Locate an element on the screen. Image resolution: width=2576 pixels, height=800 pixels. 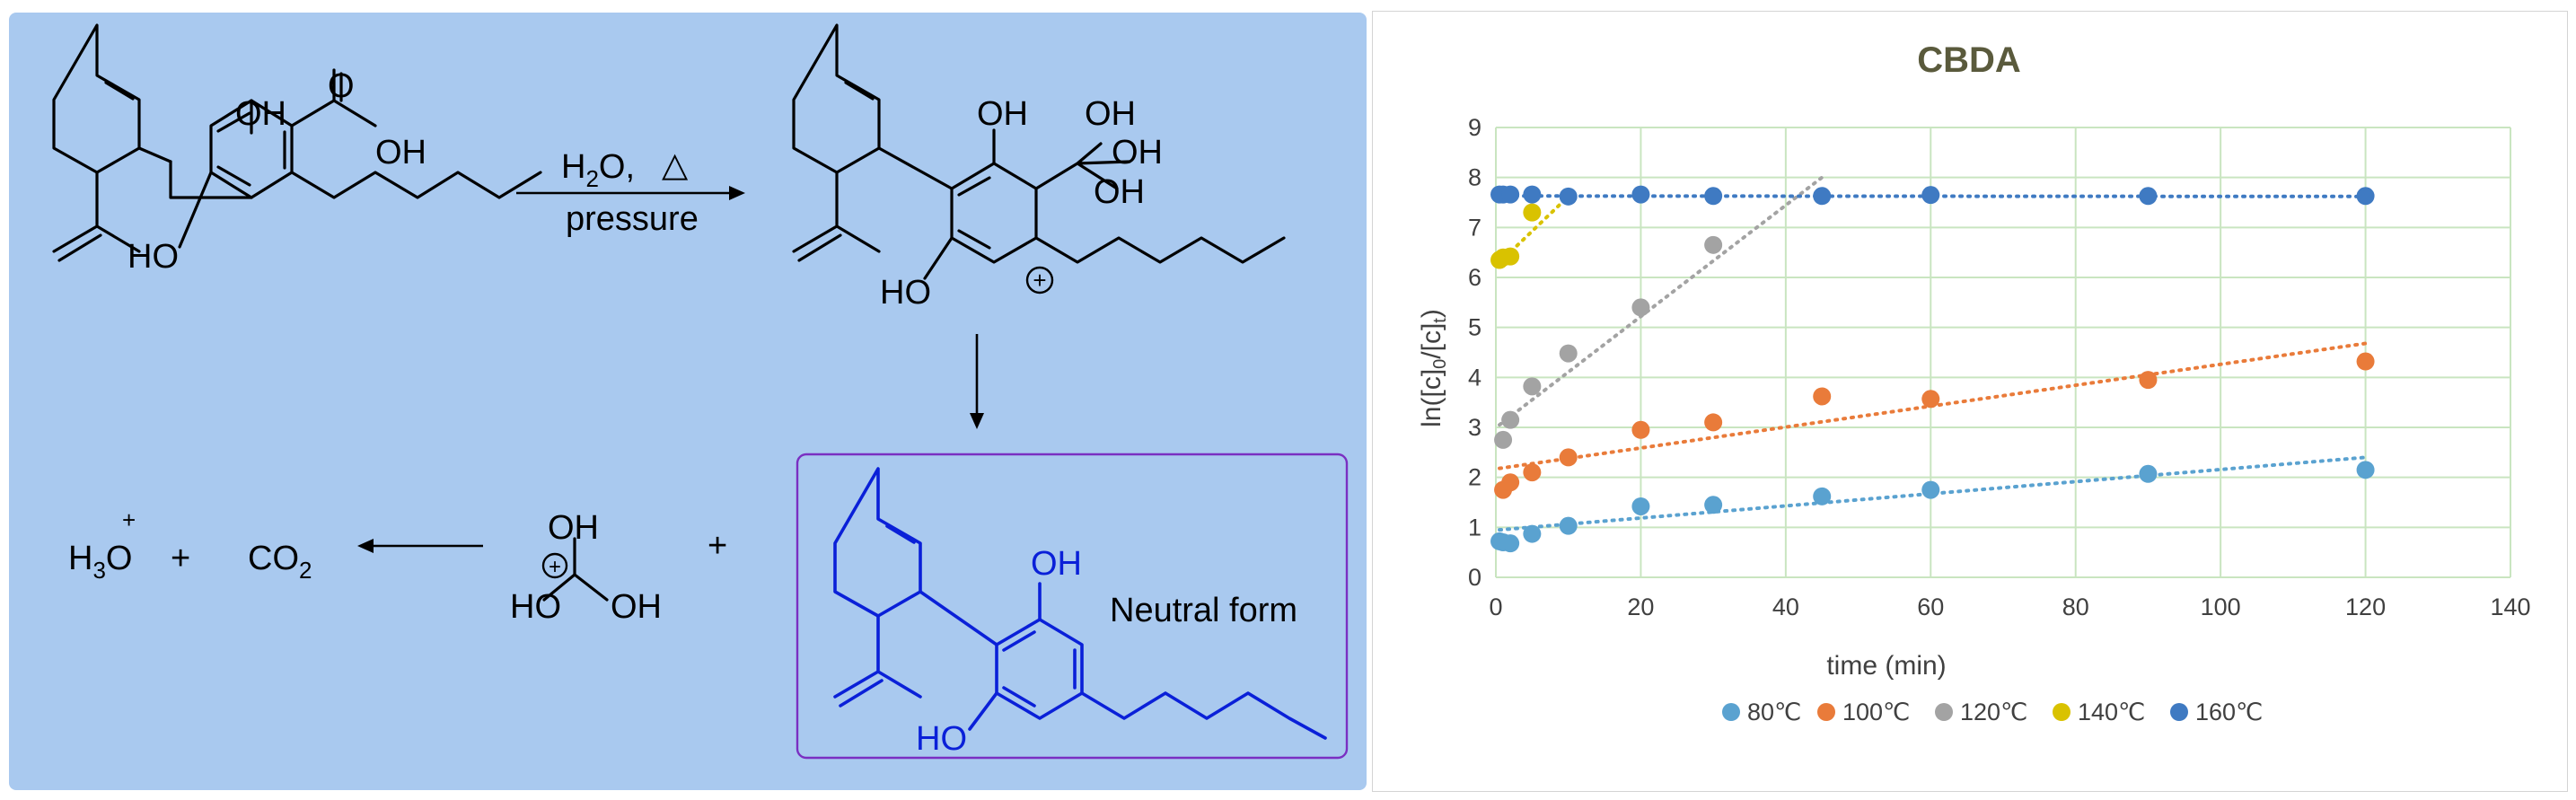
carbocation-charge-icon is located at coordinates (1039, 280).